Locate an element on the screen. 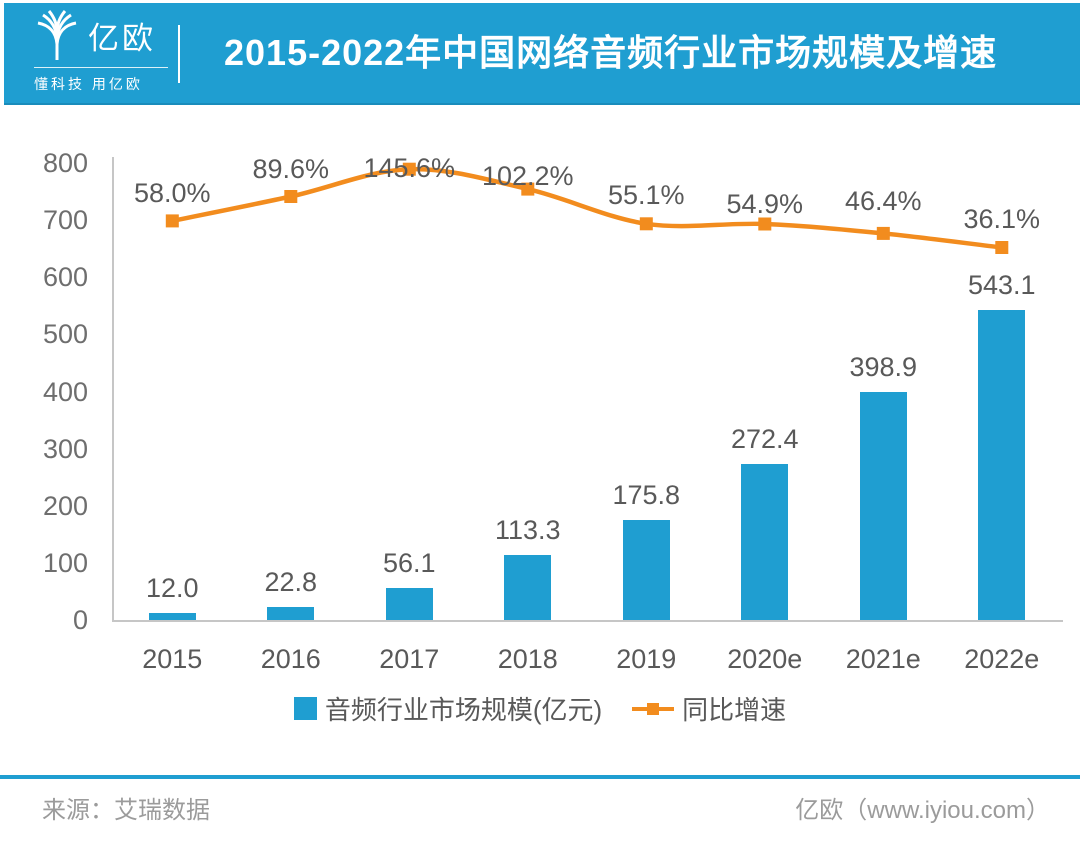 The width and height of the screenshot is (1080, 843). bar-value-label: 56.1 is located at coordinates (409, 562).